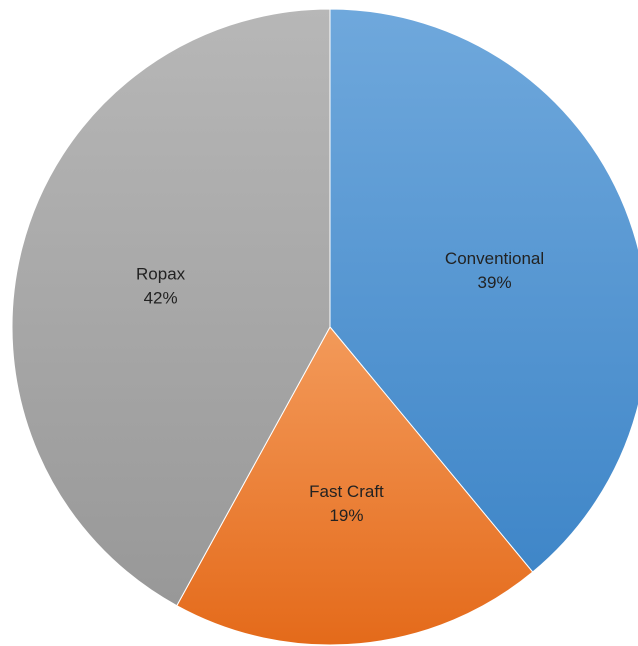 The width and height of the screenshot is (638, 646). What do you see at coordinates (346, 503) in the screenshot?
I see `data-label-fast-craft: Fast Craft 19%` at bounding box center [346, 503].